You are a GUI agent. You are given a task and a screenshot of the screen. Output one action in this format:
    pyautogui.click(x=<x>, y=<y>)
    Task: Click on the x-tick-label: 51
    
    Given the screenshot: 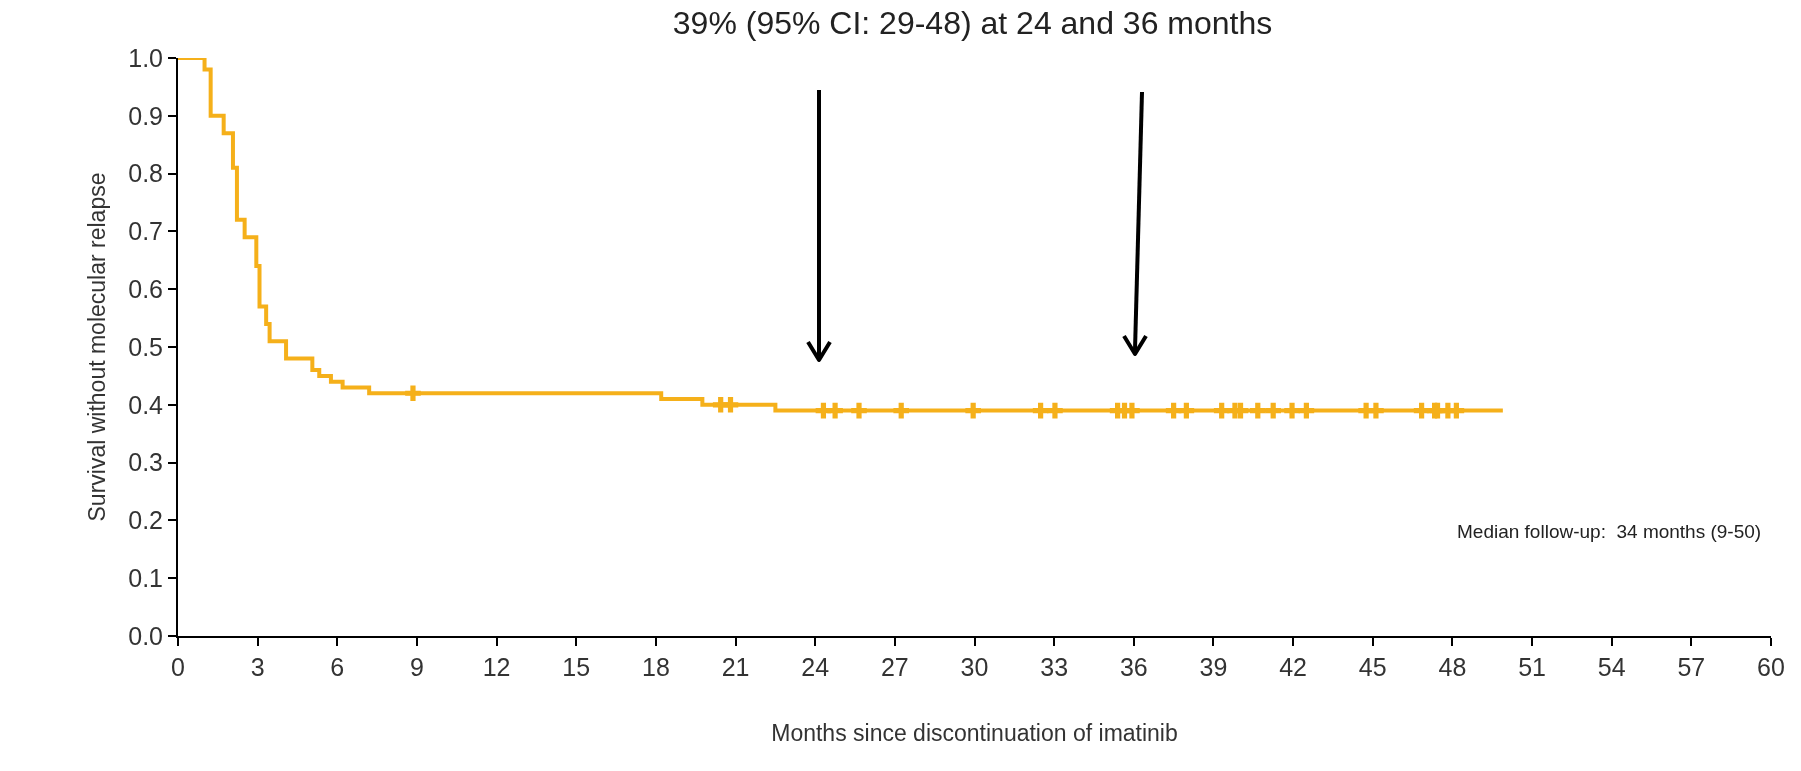 What is the action you would take?
    pyautogui.click(x=1532, y=667)
    